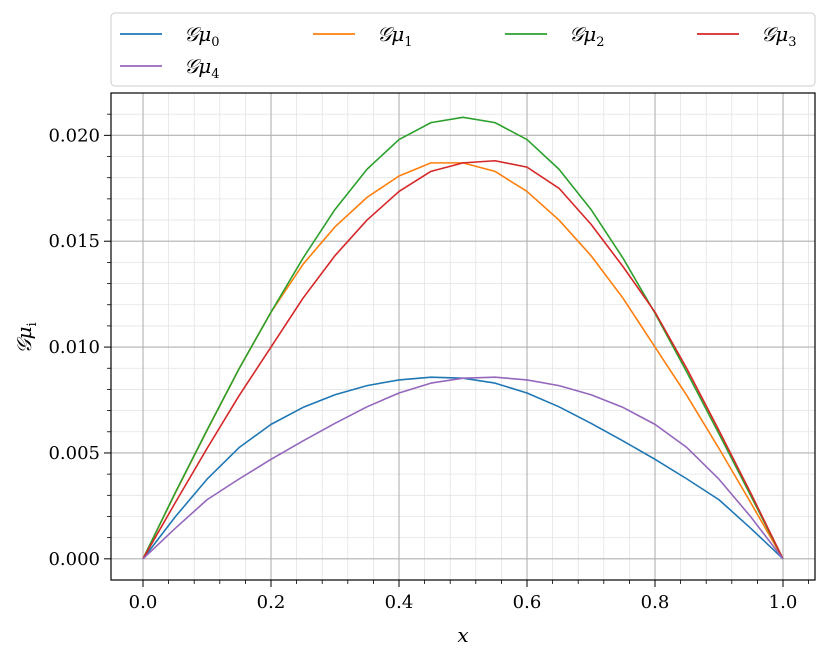  Describe the element at coordinates (587, 36) in the screenshot. I see `legend-label-2: 𝒢μ2` at that location.